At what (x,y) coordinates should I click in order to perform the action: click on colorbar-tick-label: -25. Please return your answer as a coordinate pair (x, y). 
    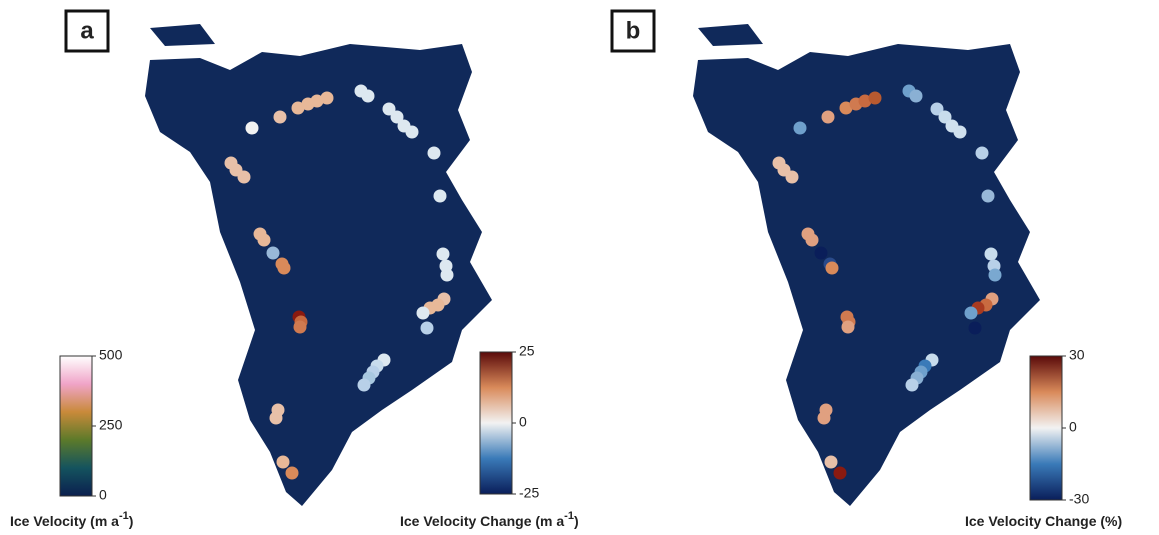
    Looking at the image, I should click on (529, 493).